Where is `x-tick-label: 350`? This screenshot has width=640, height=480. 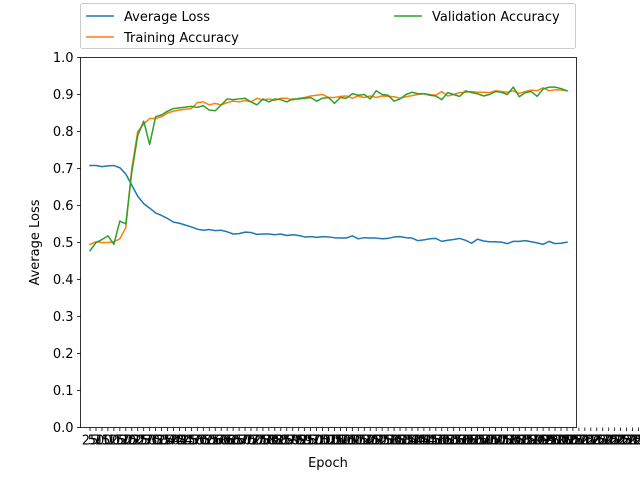 x-tick-label: 350 is located at coordinates (167, 441).